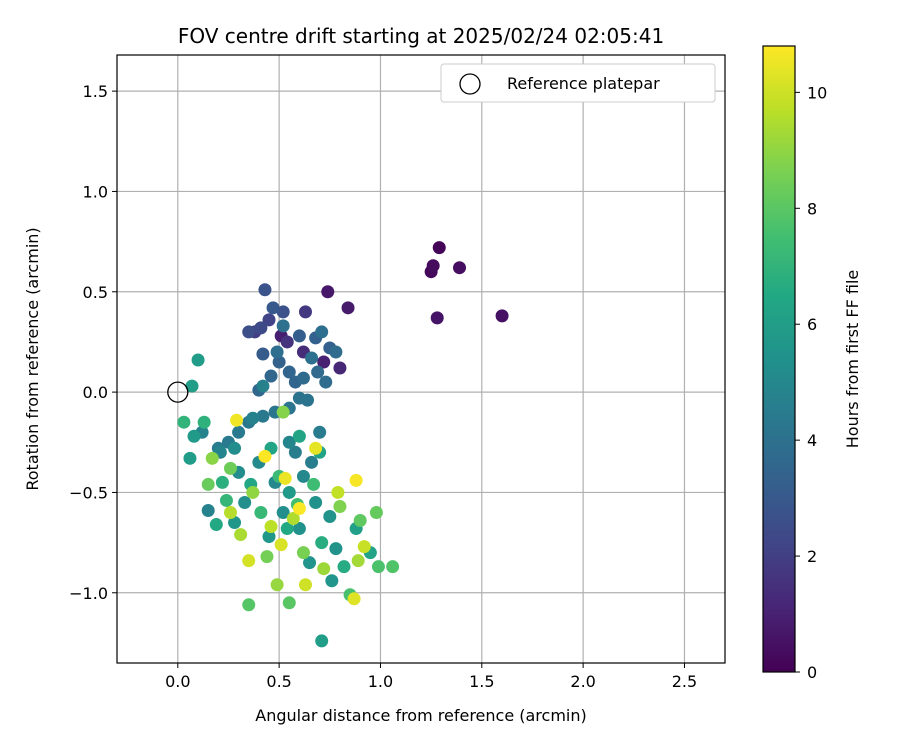 Image resolution: width=900 pixels, height=750 pixels. I want to click on colorbar, so click(779, 359).